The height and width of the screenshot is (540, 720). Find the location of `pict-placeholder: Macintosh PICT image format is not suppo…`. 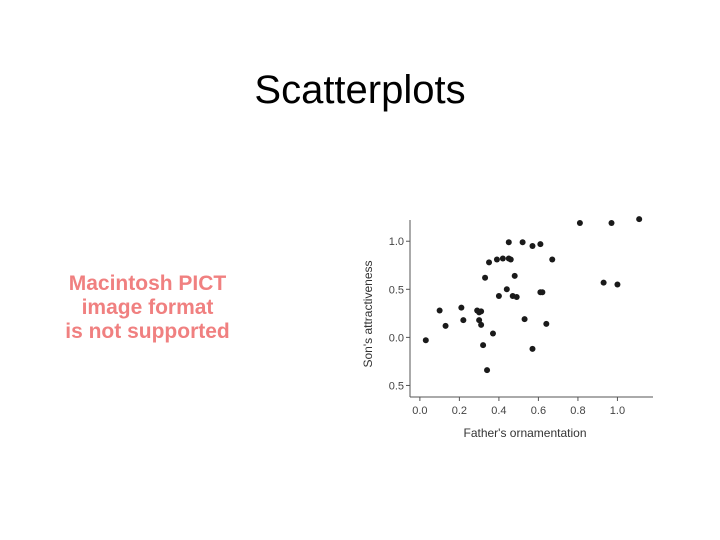

pict-placeholder: Macintosh PICT image format is not suppo… is located at coordinates (147, 308).